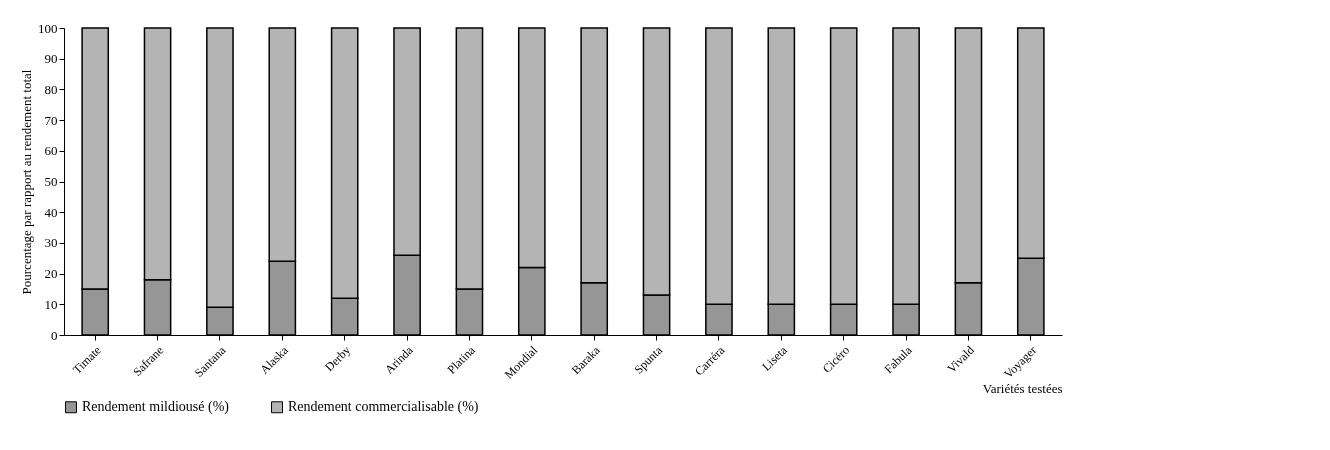 This screenshot has width=1330, height=450. I want to click on y-tick-label: 50, so click(51, 181).